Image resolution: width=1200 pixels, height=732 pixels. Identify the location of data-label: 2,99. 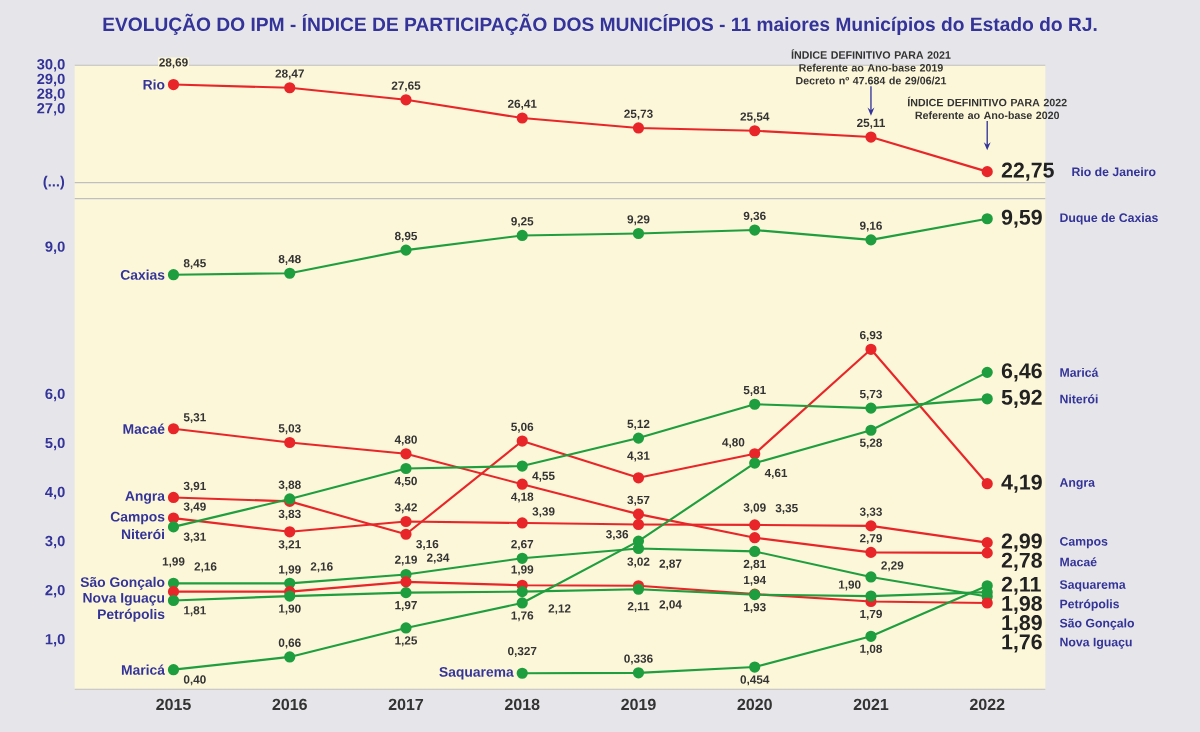
(1021, 542).